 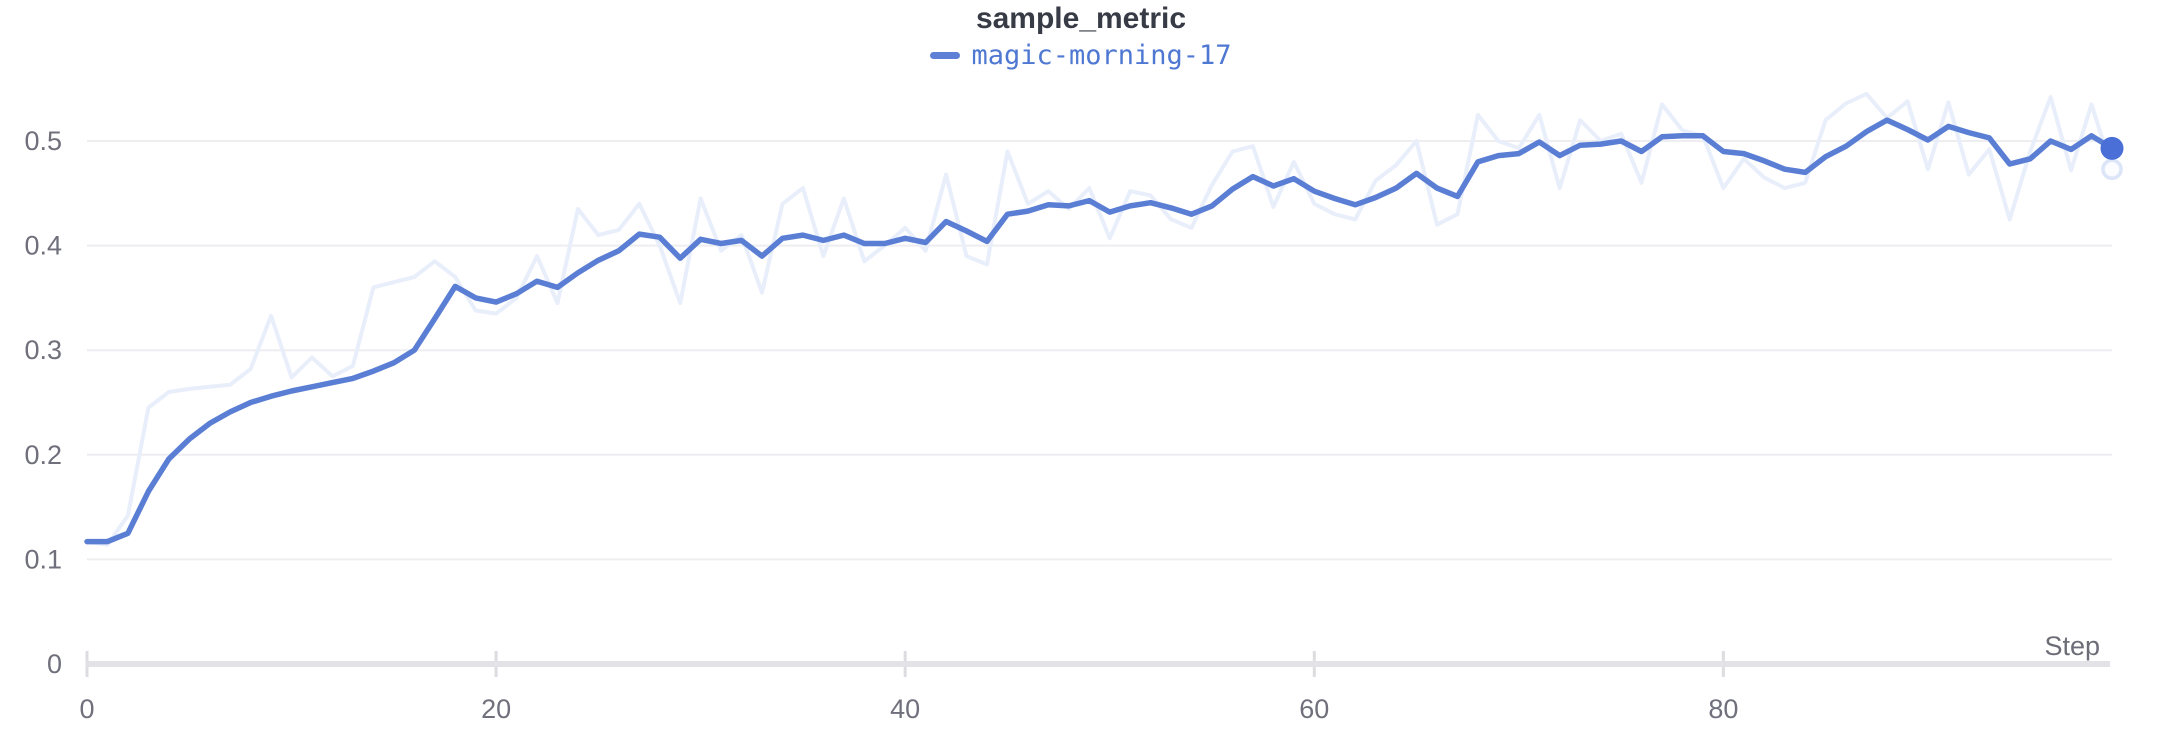 What do you see at coordinates (54, 664) in the screenshot?
I see `y-tick-label: 0` at bounding box center [54, 664].